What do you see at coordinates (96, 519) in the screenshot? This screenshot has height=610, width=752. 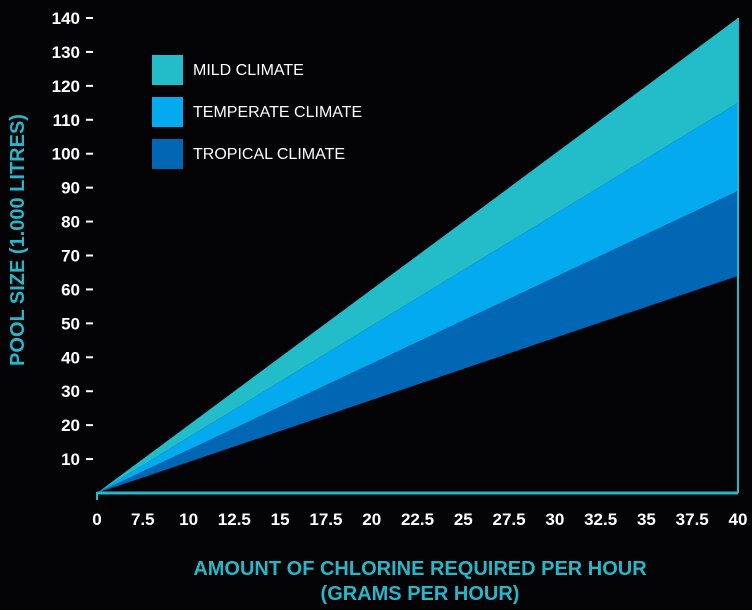 I see `x-tick-label: 0` at bounding box center [96, 519].